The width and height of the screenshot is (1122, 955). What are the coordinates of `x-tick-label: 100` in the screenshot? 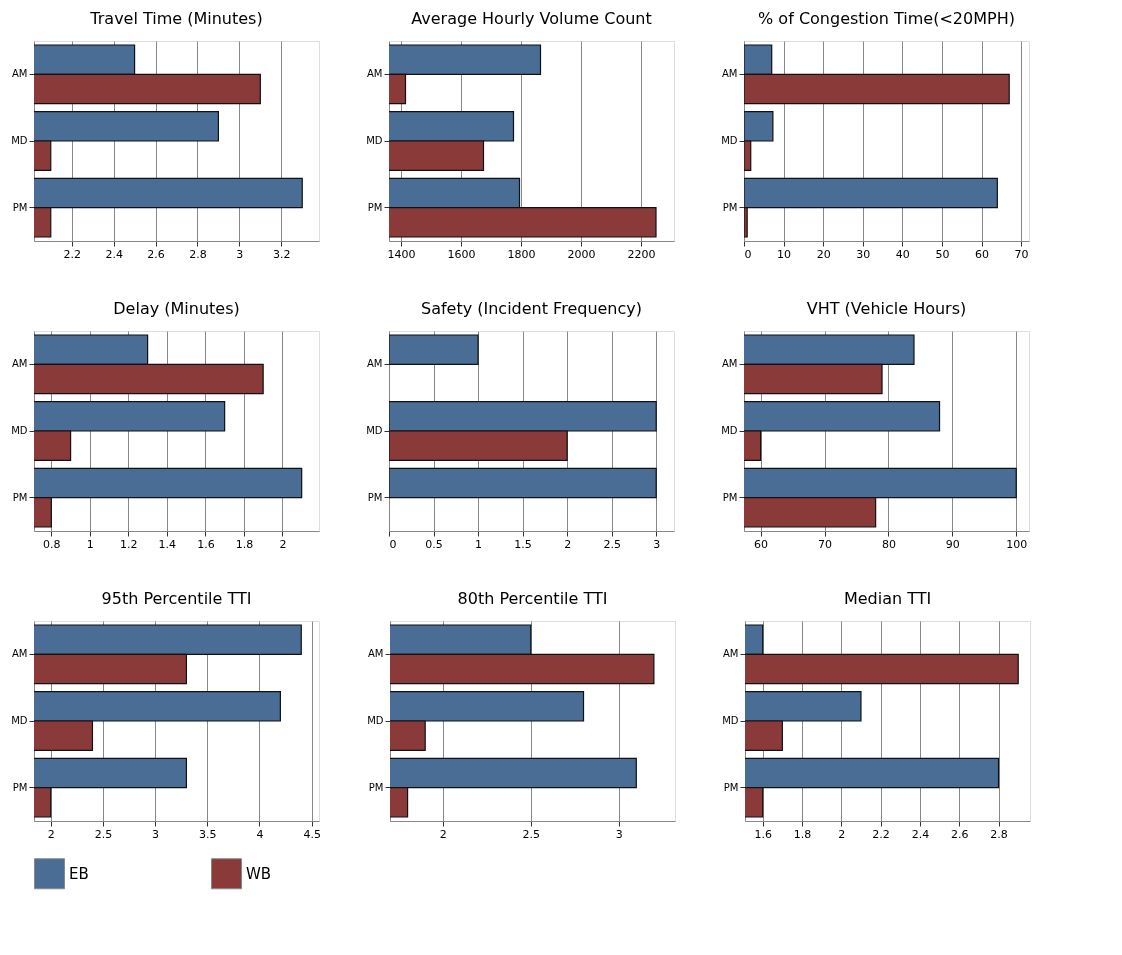 It's located at (1017, 544).